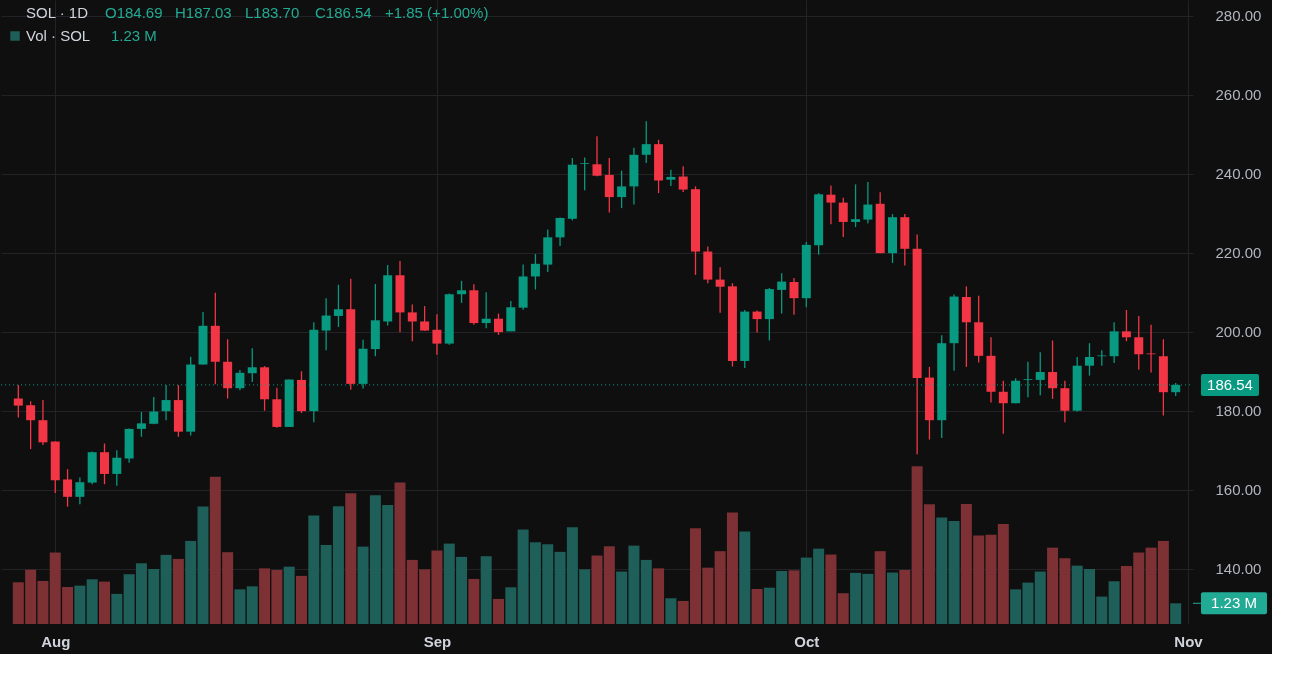  I want to click on annotation: H187.03, so click(203, 12).